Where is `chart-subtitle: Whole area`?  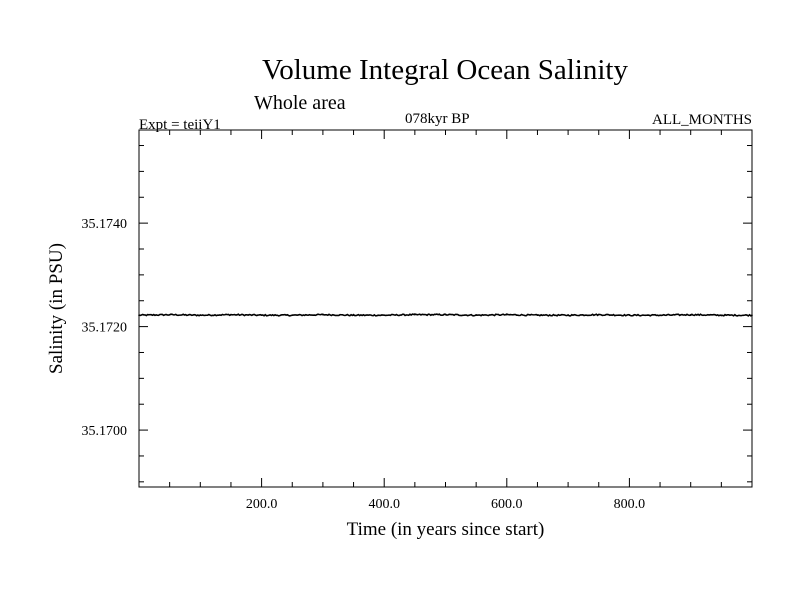
chart-subtitle: Whole area is located at coordinates (300, 103).